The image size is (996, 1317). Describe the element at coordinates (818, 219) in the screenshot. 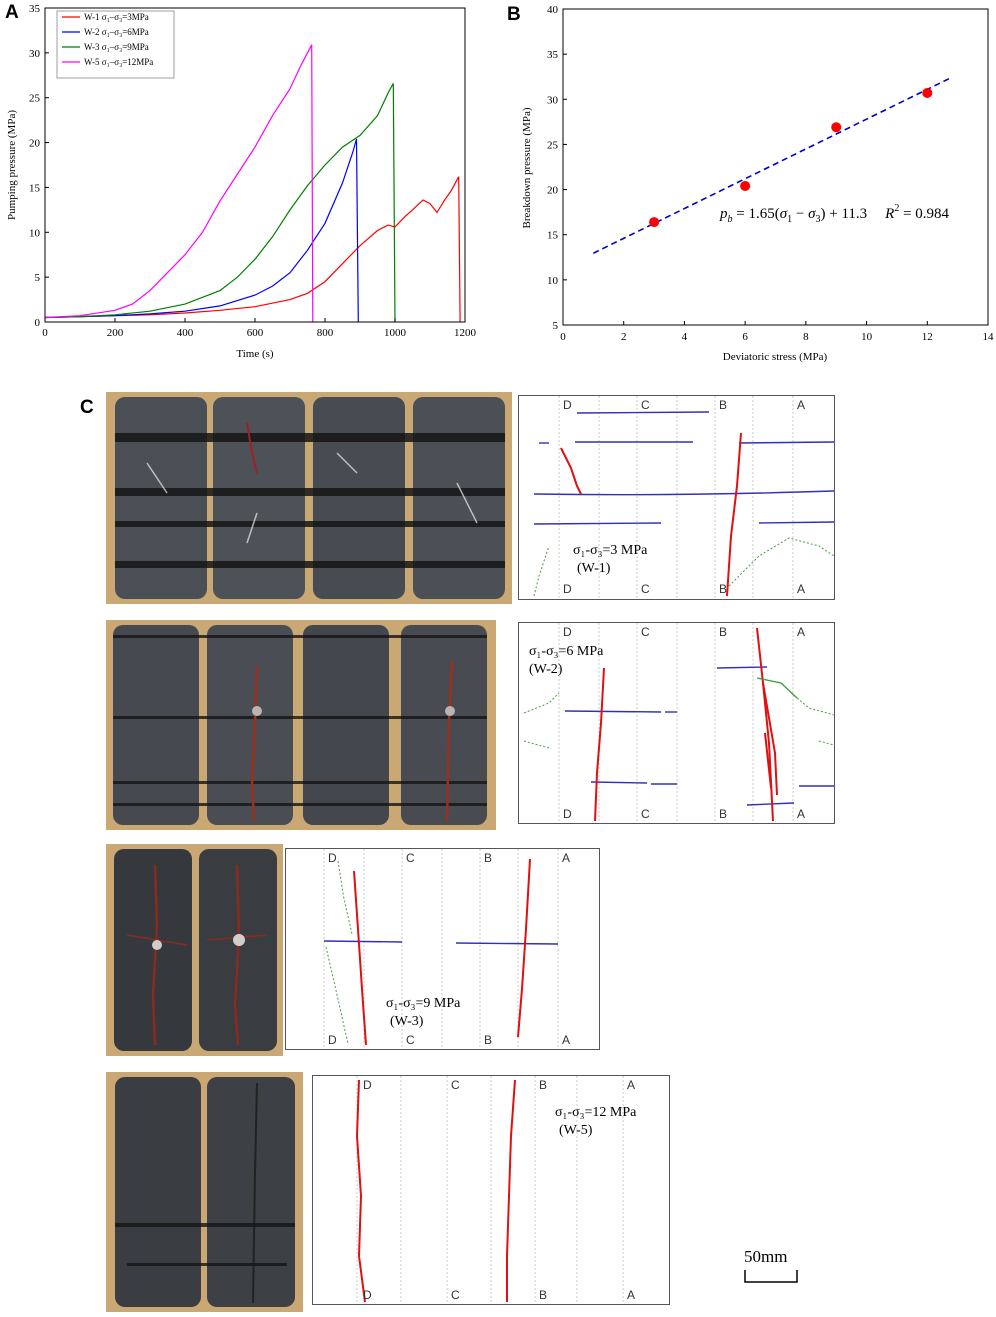

I see `equation-s3-sub: 3` at that location.